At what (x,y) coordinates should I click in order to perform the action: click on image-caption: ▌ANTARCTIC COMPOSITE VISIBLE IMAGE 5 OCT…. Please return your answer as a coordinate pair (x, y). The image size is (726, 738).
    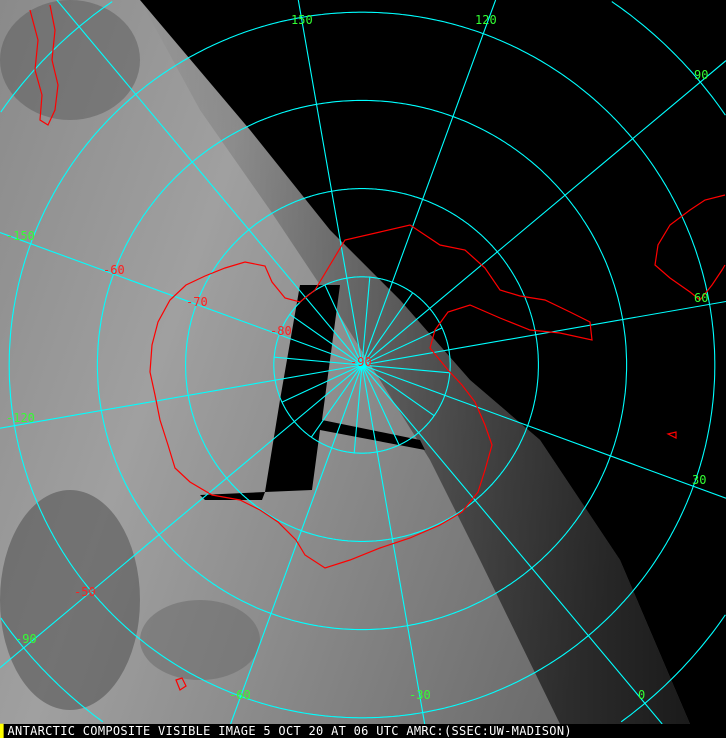
    Looking at the image, I should click on (363, 731).